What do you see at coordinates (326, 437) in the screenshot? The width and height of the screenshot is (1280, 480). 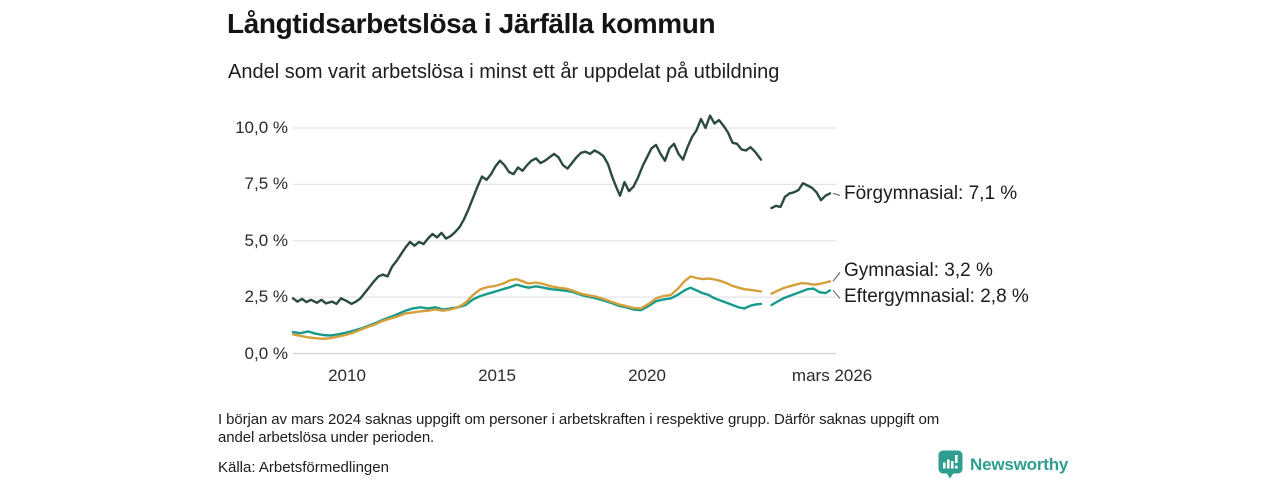 I see `footnote-line-2: andel arbetslösa under perioden.` at bounding box center [326, 437].